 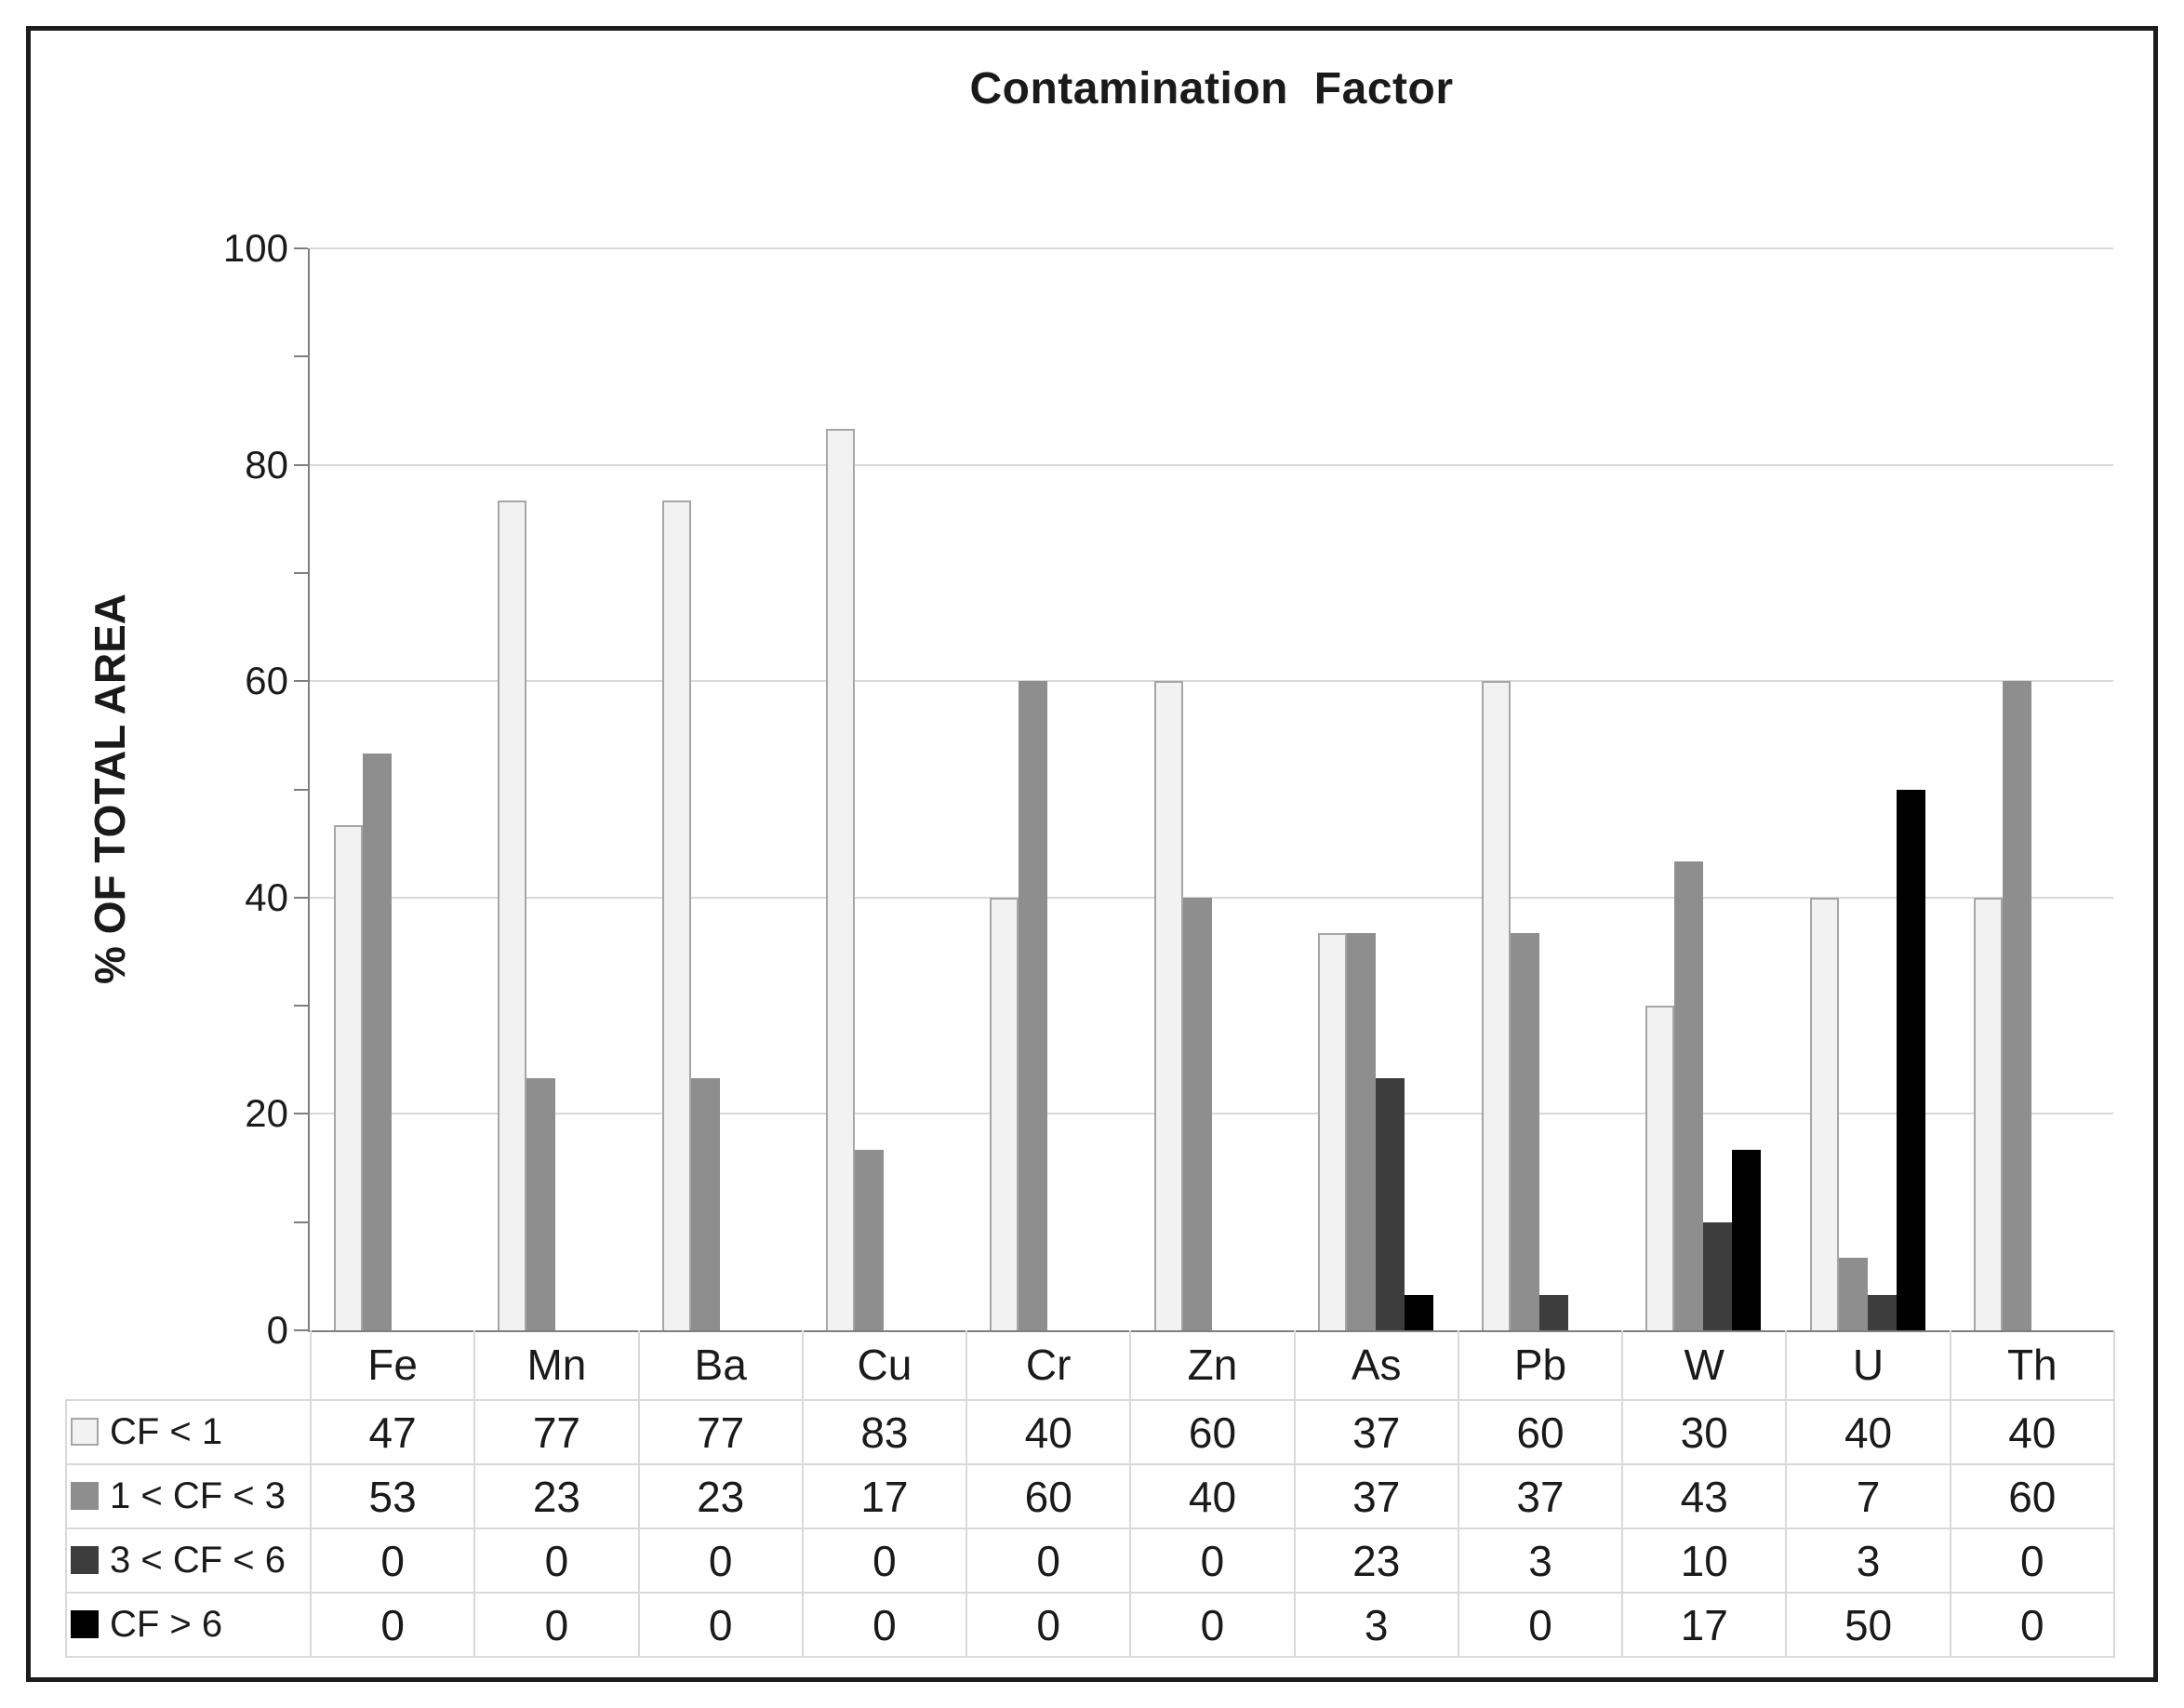 What do you see at coordinates (1718, 1275) in the screenshot?
I see `bar-W-3<CF<6` at bounding box center [1718, 1275].